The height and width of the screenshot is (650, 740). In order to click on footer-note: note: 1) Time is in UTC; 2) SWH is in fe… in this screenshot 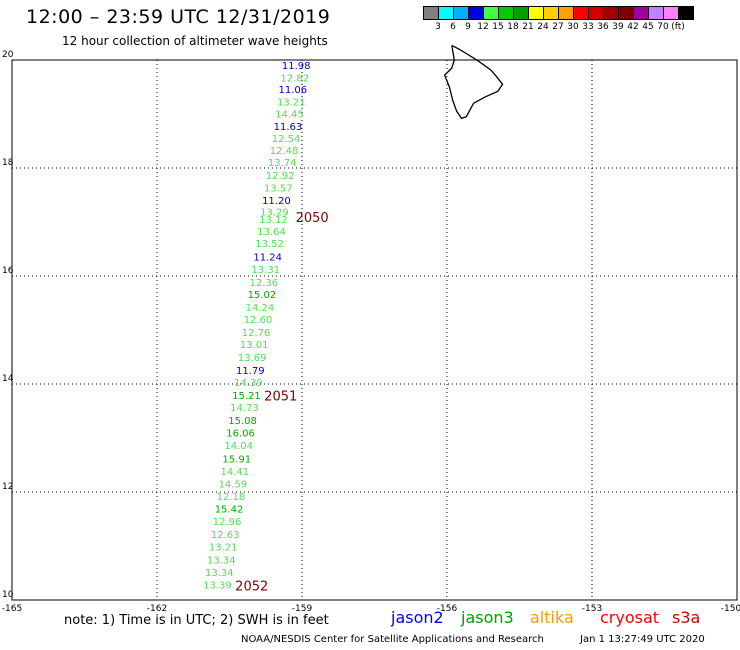, I will do `click(196, 620)`.